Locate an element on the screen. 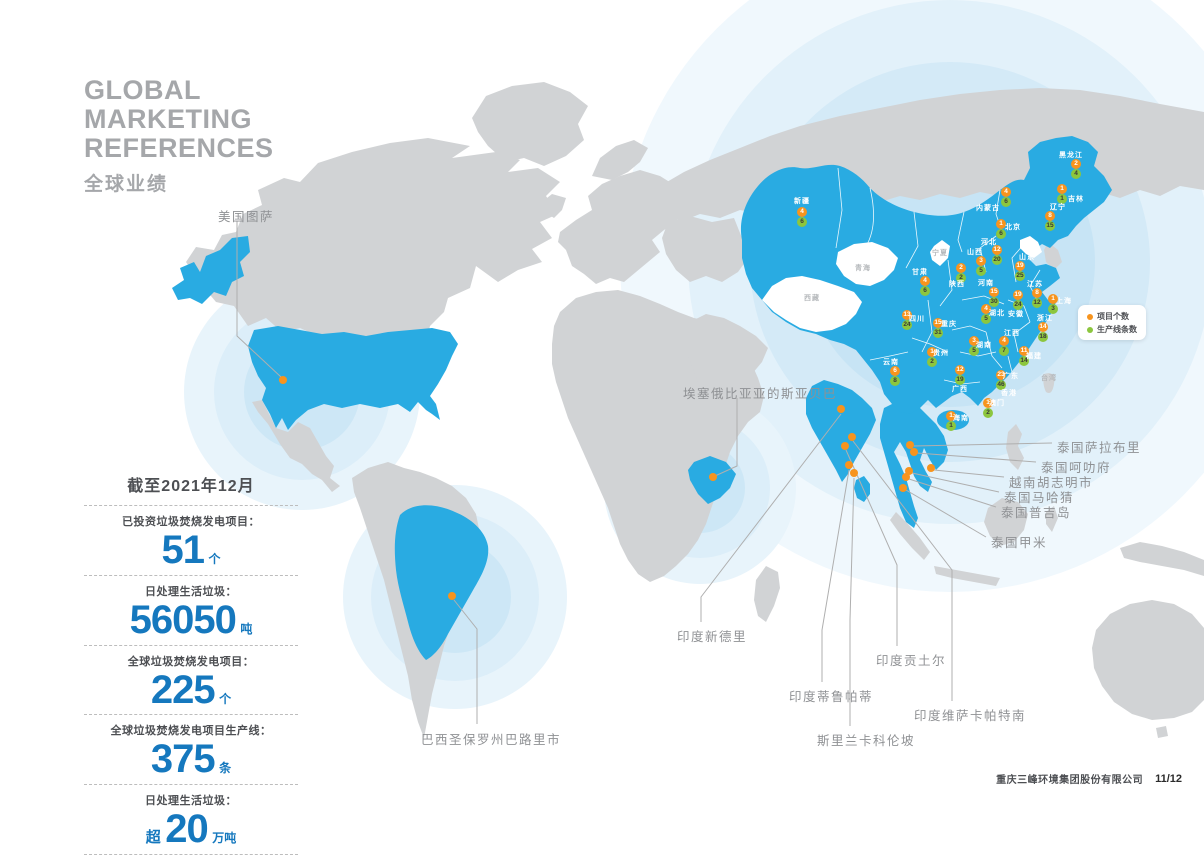 The image size is (1204, 855). sulawesi-shape is located at coordinates (1052, 519).